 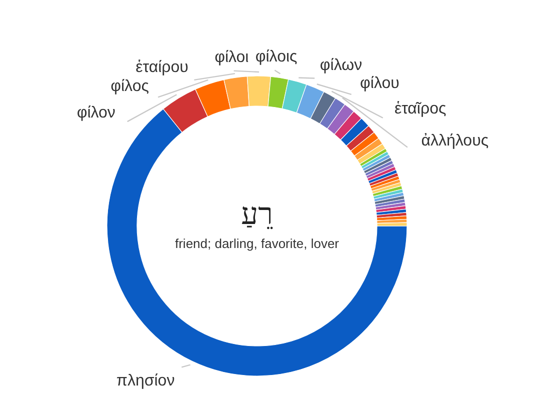 What do you see at coordinates (455, 141) in the screenshot?
I see `slice-label: ἀλλήλους` at bounding box center [455, 141].